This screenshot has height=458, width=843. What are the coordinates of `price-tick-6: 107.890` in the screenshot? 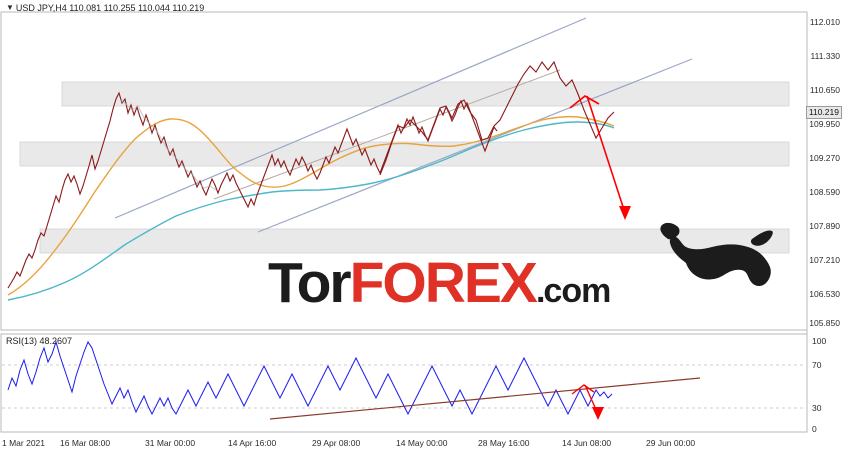 It's located at (824, 226).